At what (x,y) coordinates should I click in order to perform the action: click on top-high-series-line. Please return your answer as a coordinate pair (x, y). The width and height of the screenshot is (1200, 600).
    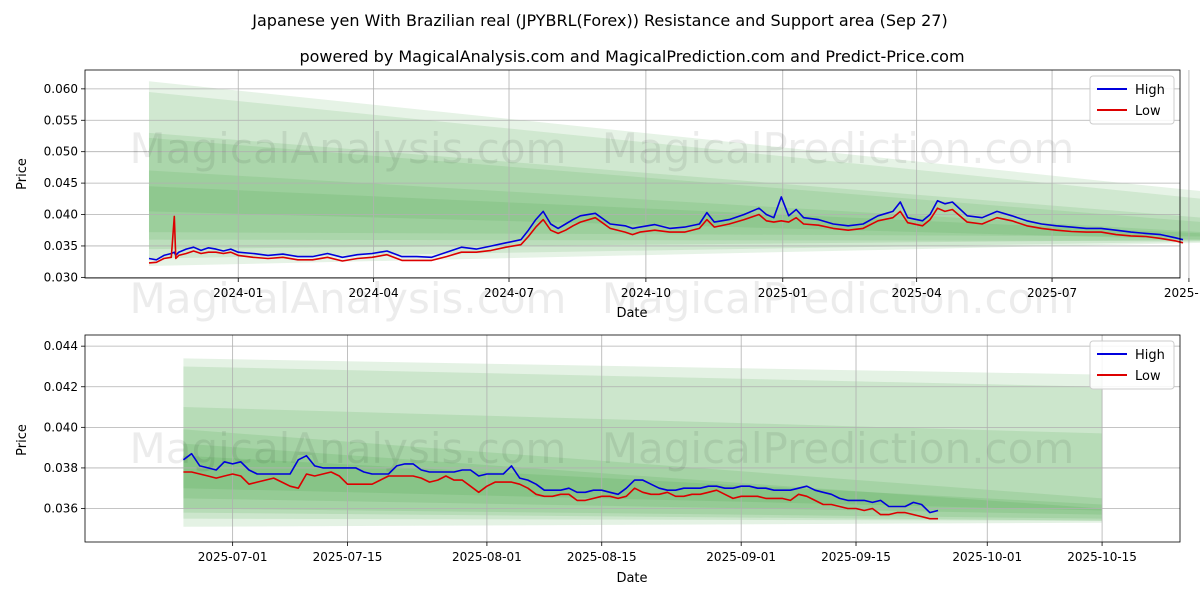
    Looking at the image, I should click on (666, 228).